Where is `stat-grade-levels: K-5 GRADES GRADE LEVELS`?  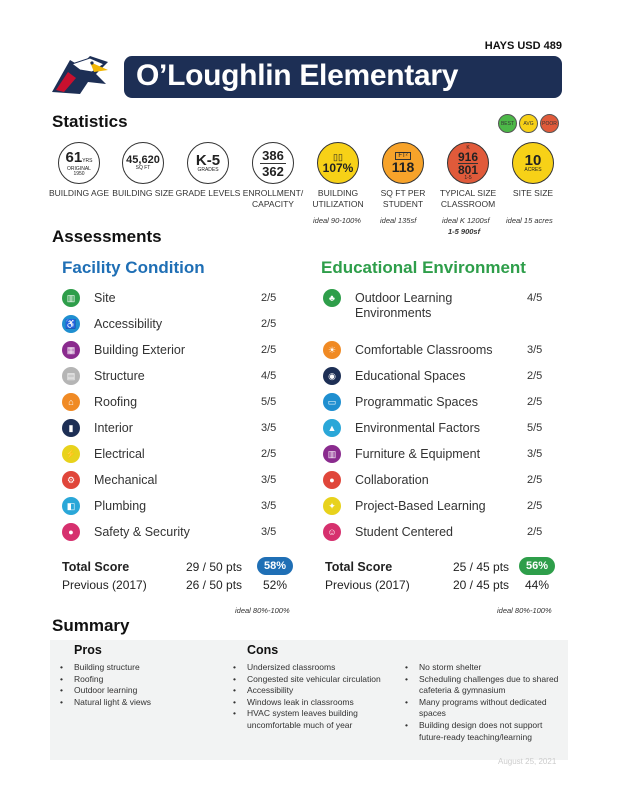 stat-grade-levels: K-5 GRADES GRADE LEVELS is located at coordinates (208, 170).